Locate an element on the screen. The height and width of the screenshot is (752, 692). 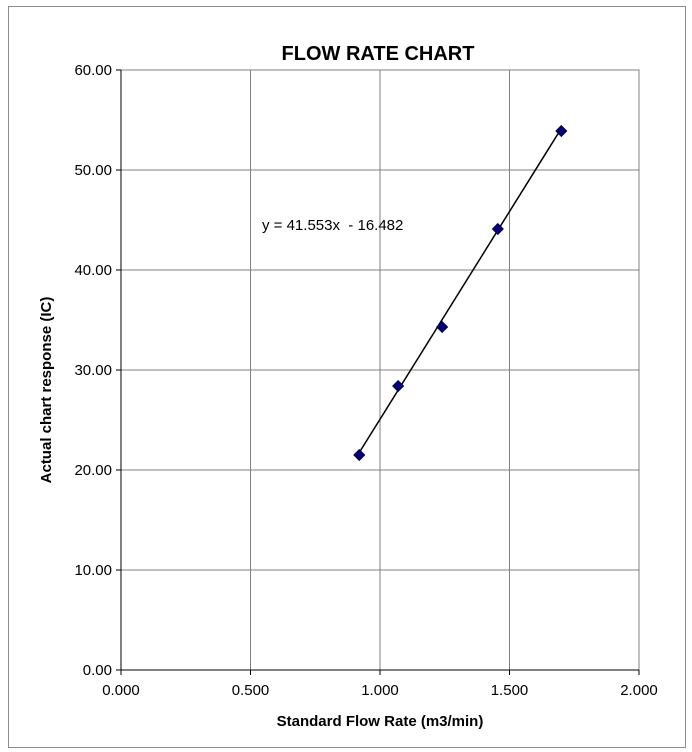
x-axis-title: Standard Flow Rate (m3/min) is located at coordinates (380, 721).